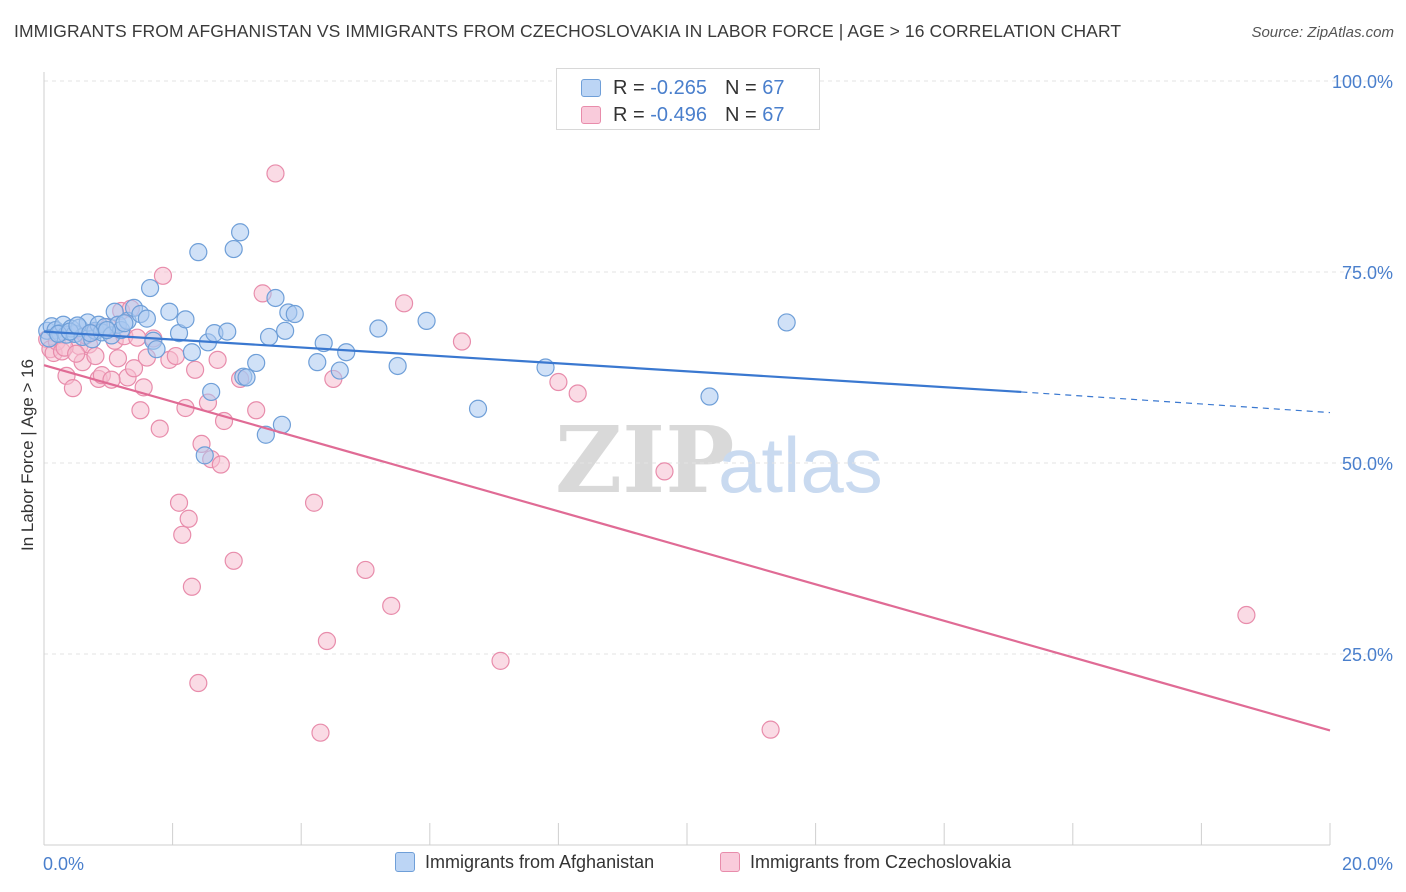 This screenshot has height=892, width=1406. What do you see at coordinates (540, 862) in the screenshot?
I see `legend-label-afghanistan: Immigrants from Afghanistan` at bounding box center [540, 862].